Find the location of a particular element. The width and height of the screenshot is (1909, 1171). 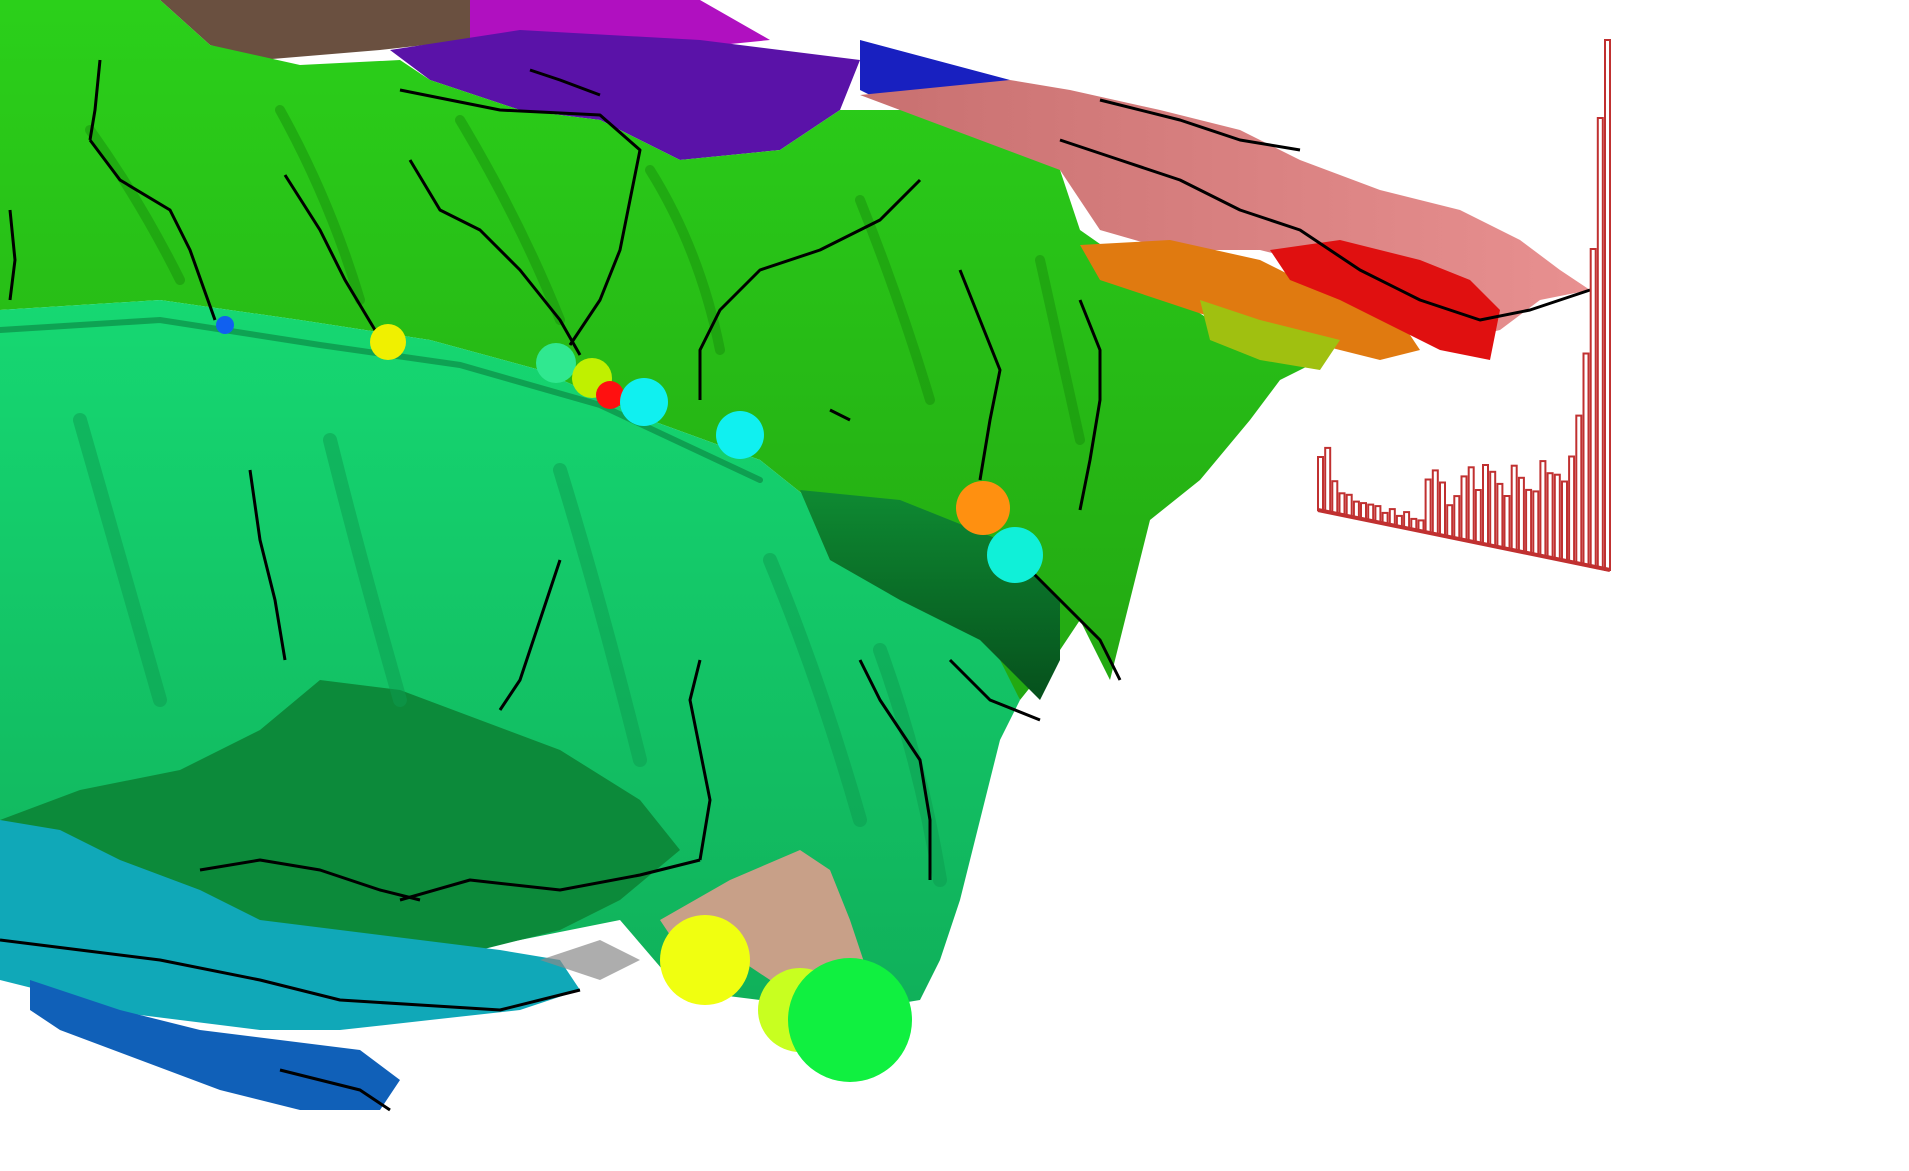

histogram-baseline is located at coordinates (1464, 540).